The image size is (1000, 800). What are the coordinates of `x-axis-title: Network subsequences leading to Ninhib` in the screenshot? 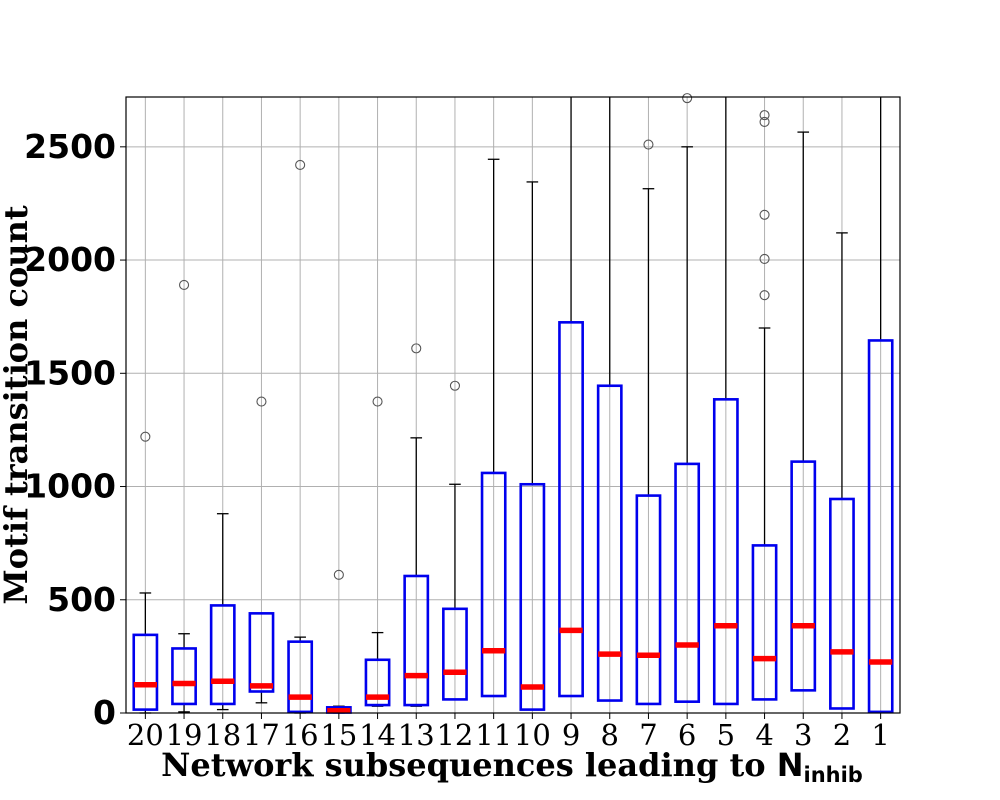 It's located at (512, 766).